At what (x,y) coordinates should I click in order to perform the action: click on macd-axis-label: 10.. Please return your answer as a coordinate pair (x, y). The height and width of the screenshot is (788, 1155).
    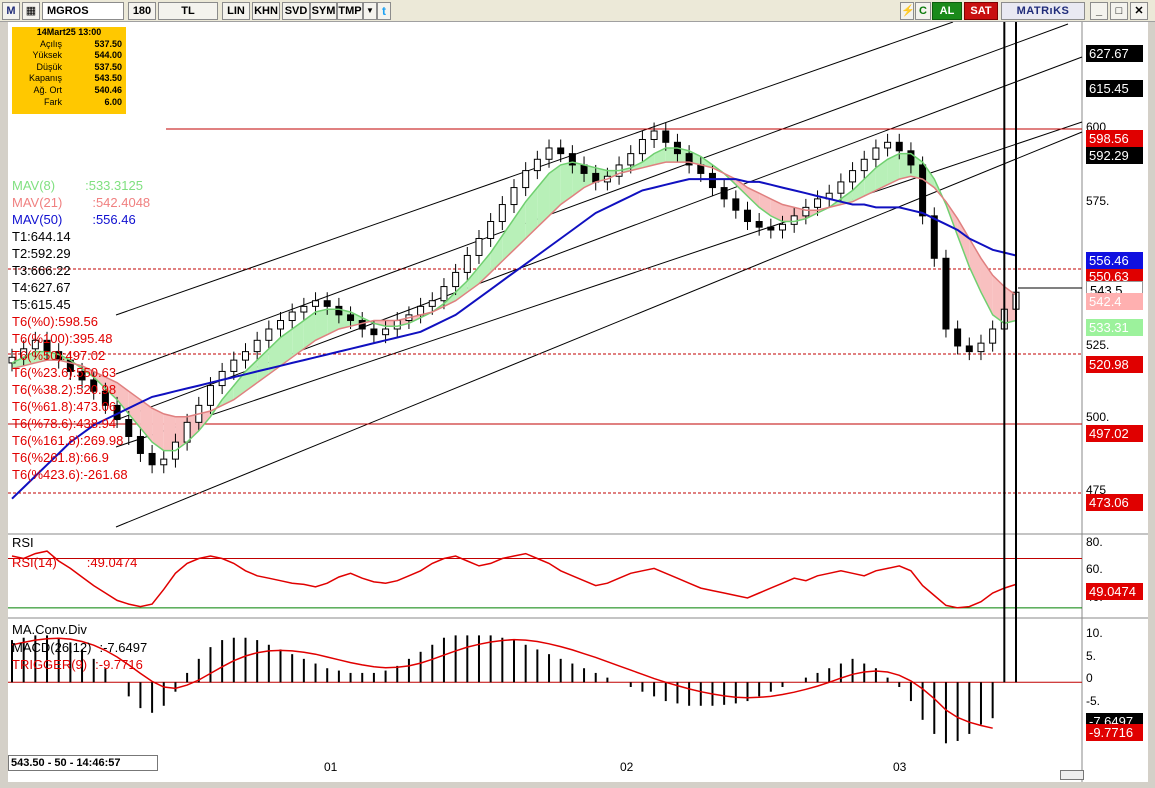
    Looking at the image, I should click on (1094, 633).